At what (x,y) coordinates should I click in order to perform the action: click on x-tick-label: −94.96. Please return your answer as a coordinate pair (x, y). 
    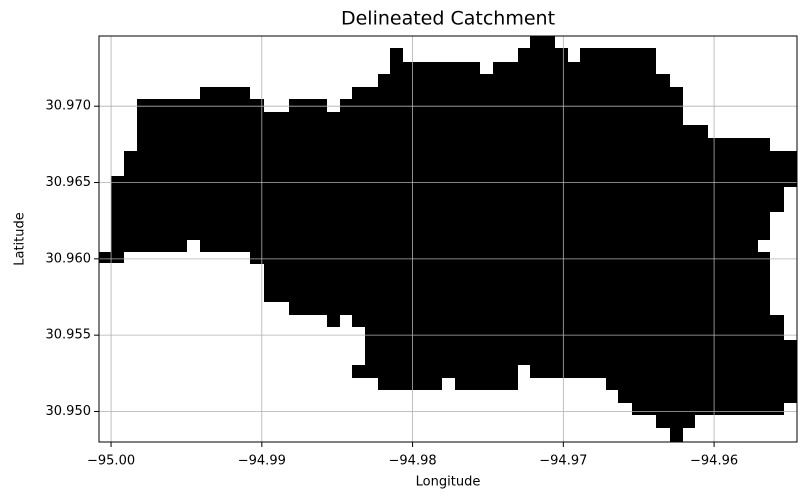
    Looking at the image, I should click on (714, 461).